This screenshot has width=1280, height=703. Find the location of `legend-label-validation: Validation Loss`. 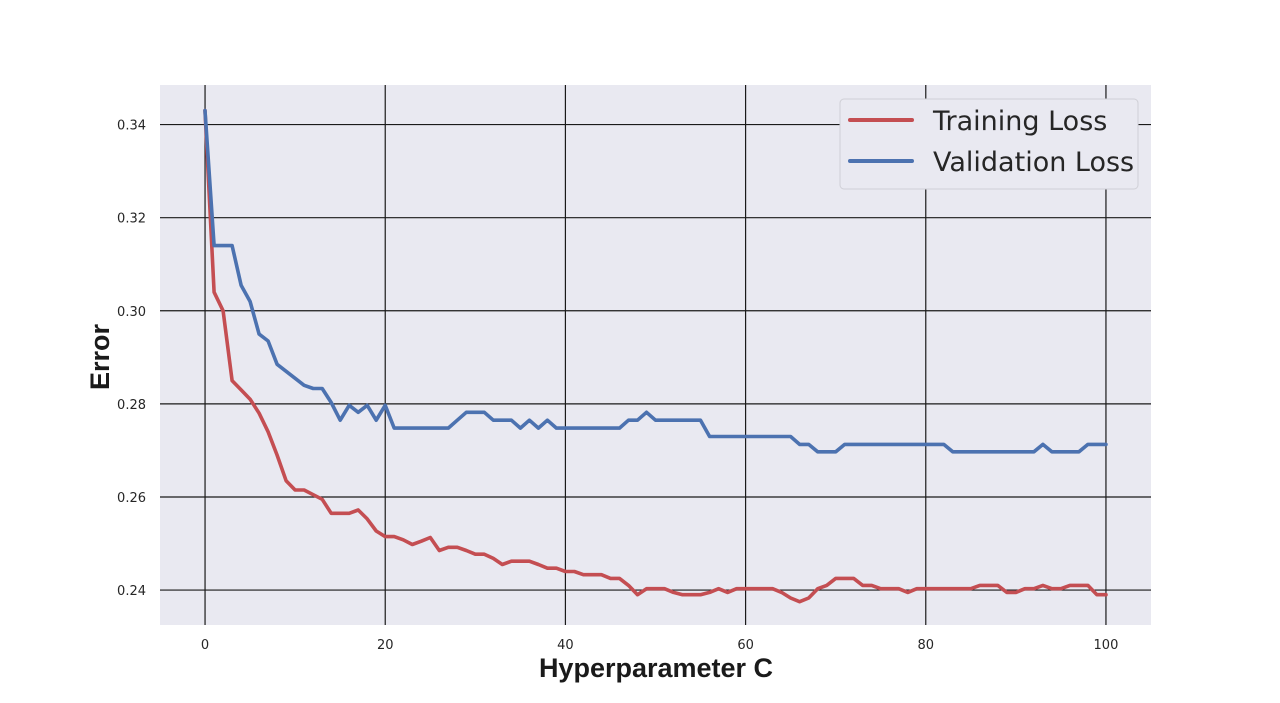

legend-label-validation: Validation Loss is located at coordinates (1033, 162).